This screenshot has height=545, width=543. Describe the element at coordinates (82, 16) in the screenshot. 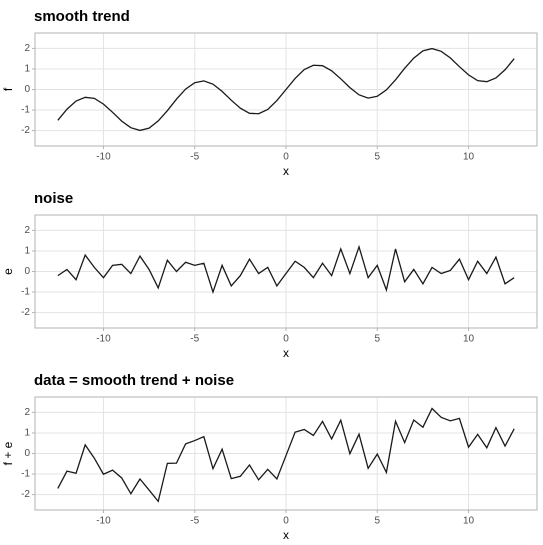

I see `panel-title: smooth trend` at that location.